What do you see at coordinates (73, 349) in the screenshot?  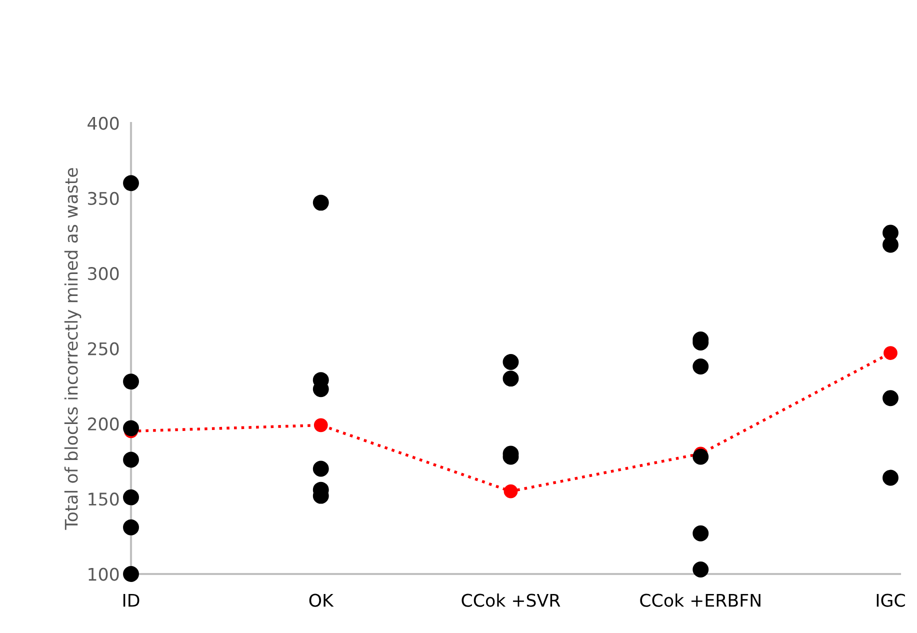 I see `y-axis-title: Total of blocks incorrectly mined as waste` at bounding box center [73, 349].